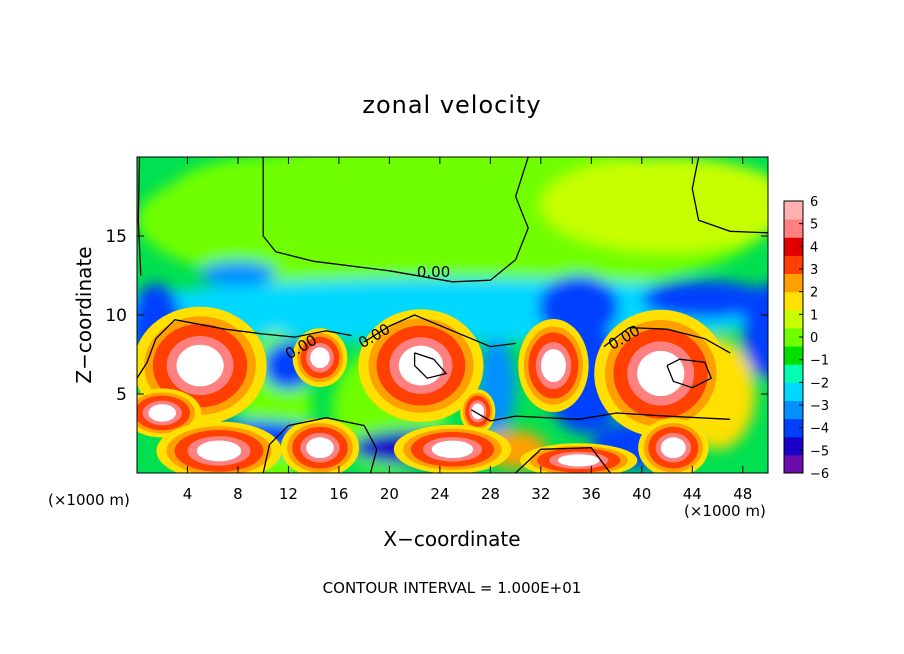  I want to click on warm-cell-7-core, so click(320, 448).